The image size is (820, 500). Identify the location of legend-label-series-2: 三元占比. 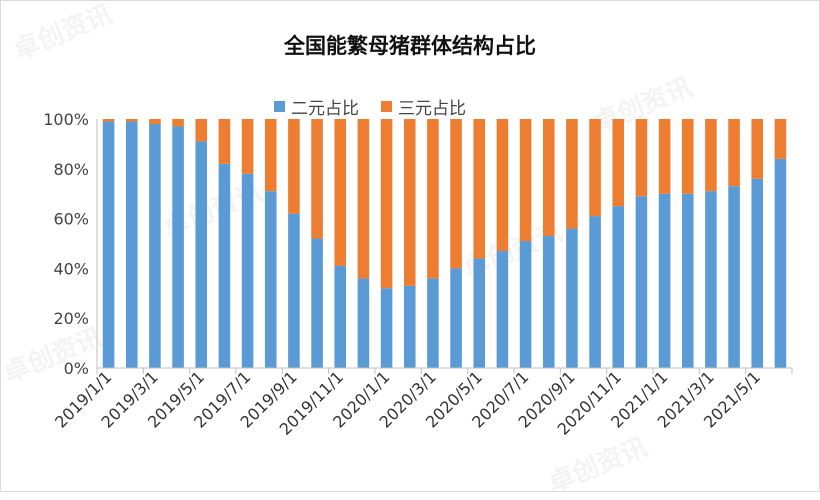
(432, 109).